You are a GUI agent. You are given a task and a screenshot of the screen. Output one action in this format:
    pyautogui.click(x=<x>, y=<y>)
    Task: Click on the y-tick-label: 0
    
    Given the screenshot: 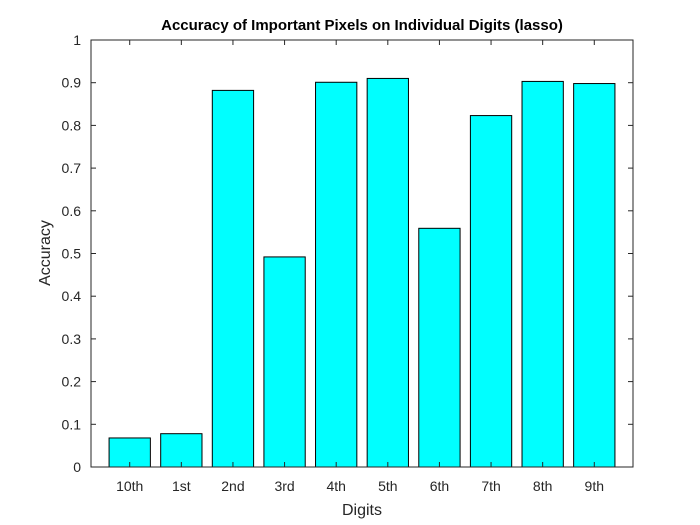 What is the action you would take?
    pyautogui.click(x=77, y=467)
    